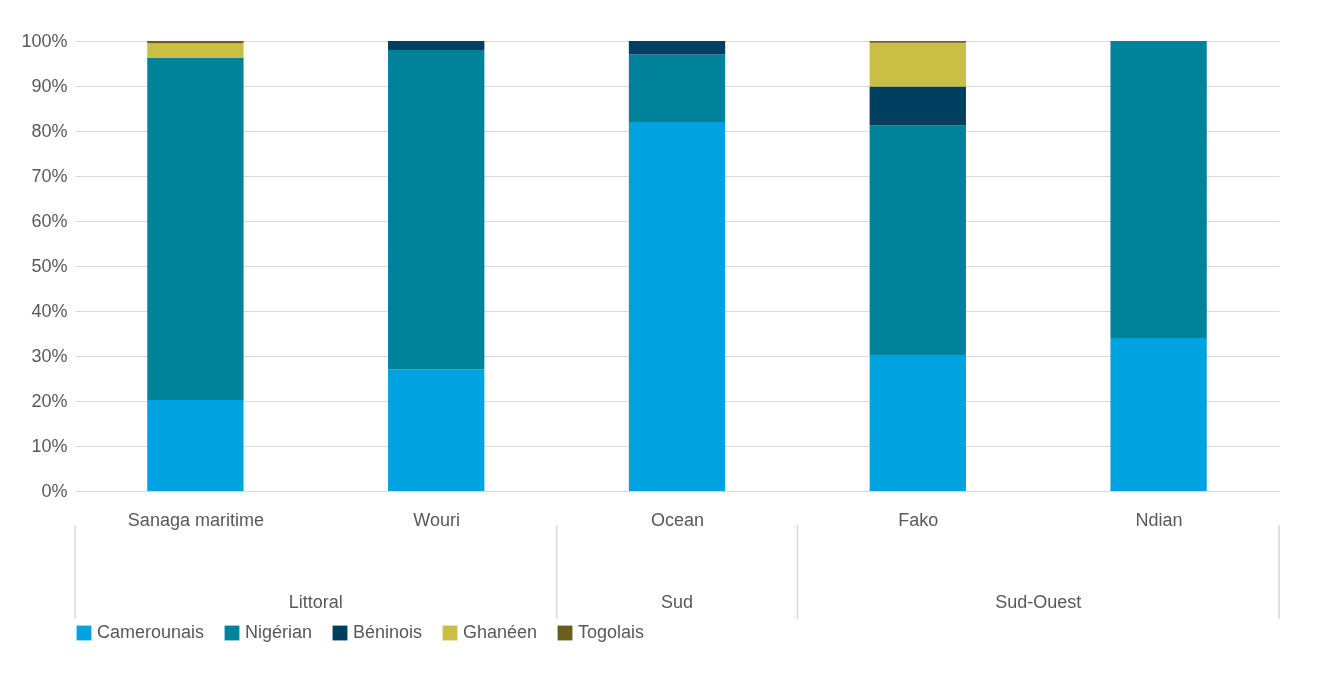 Image resolution: width=1335 pixels, height=686 pixels. What do you see at coordinates (677, 519) in the screenshot?
I see `x-tick-label: Ocean` at bounding box center [677, 519].